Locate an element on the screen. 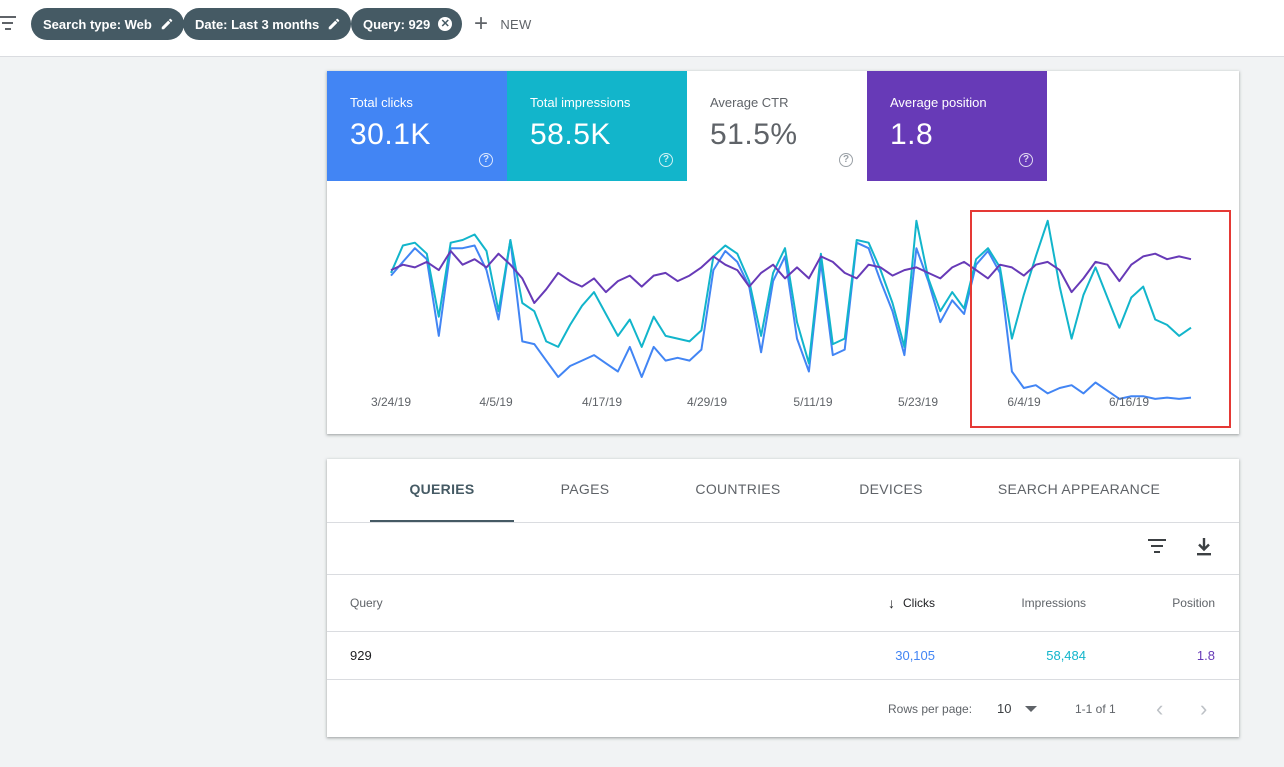 Image resolution: width=1284 pixels, height=767 pixels. metric-label: Average CTR is located at coordinates (749, 102).